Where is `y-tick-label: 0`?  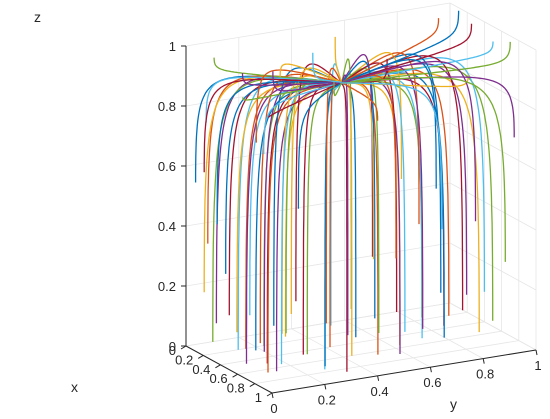
y-tick-label: 0 is located at coordinates (273, 408).